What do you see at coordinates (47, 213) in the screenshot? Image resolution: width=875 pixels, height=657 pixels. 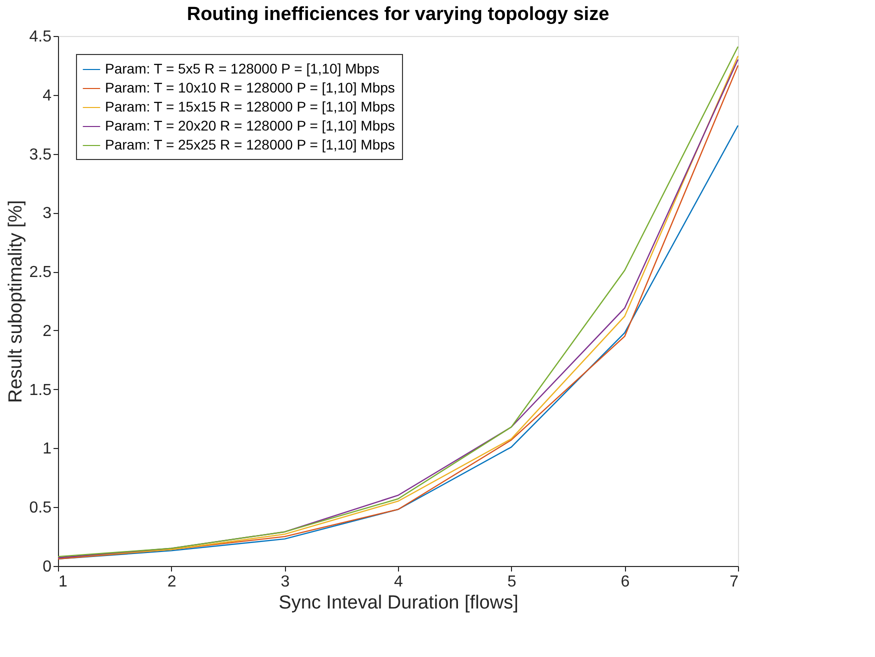 I see `y-tick-label: 3` at bounding box center [47, 213].